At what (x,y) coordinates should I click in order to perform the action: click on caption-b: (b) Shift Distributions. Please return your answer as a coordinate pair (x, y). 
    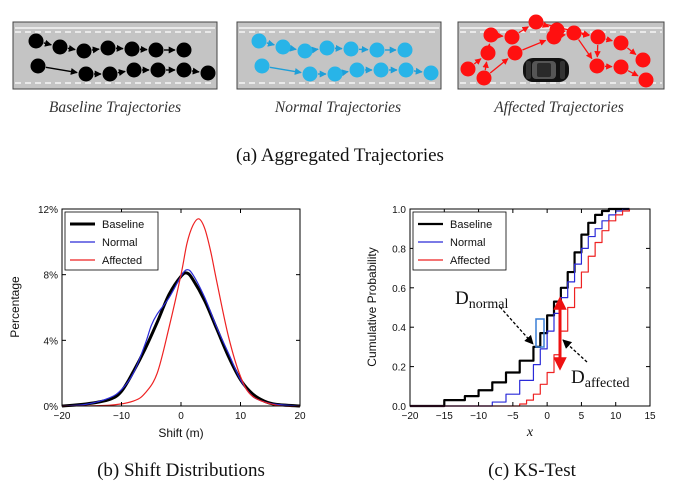
    Looking at the image, I should click on (181, 470).